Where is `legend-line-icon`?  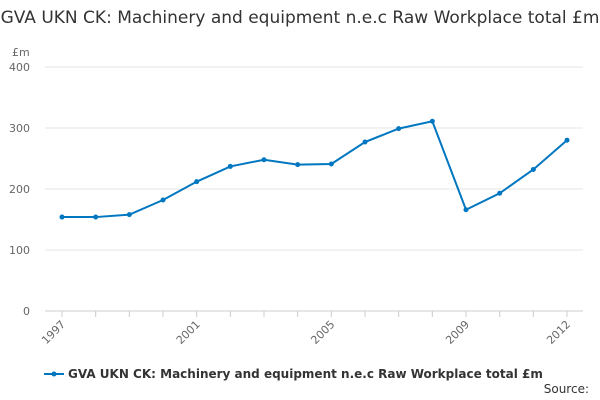
legend-line-icon is located at coordinates (54, 374).